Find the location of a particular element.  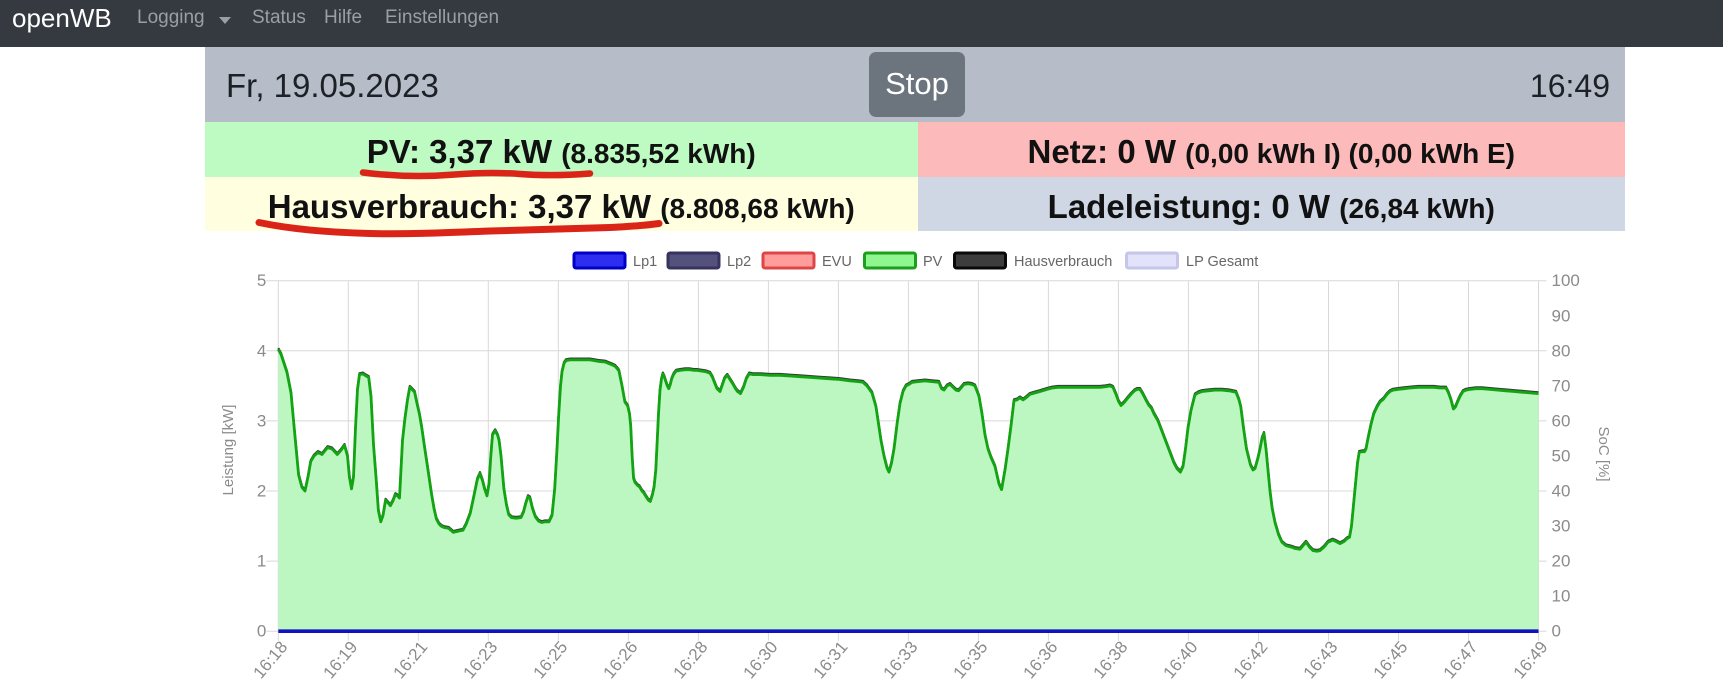

svg-text: 16:28 is located at coordinates (691, 660).